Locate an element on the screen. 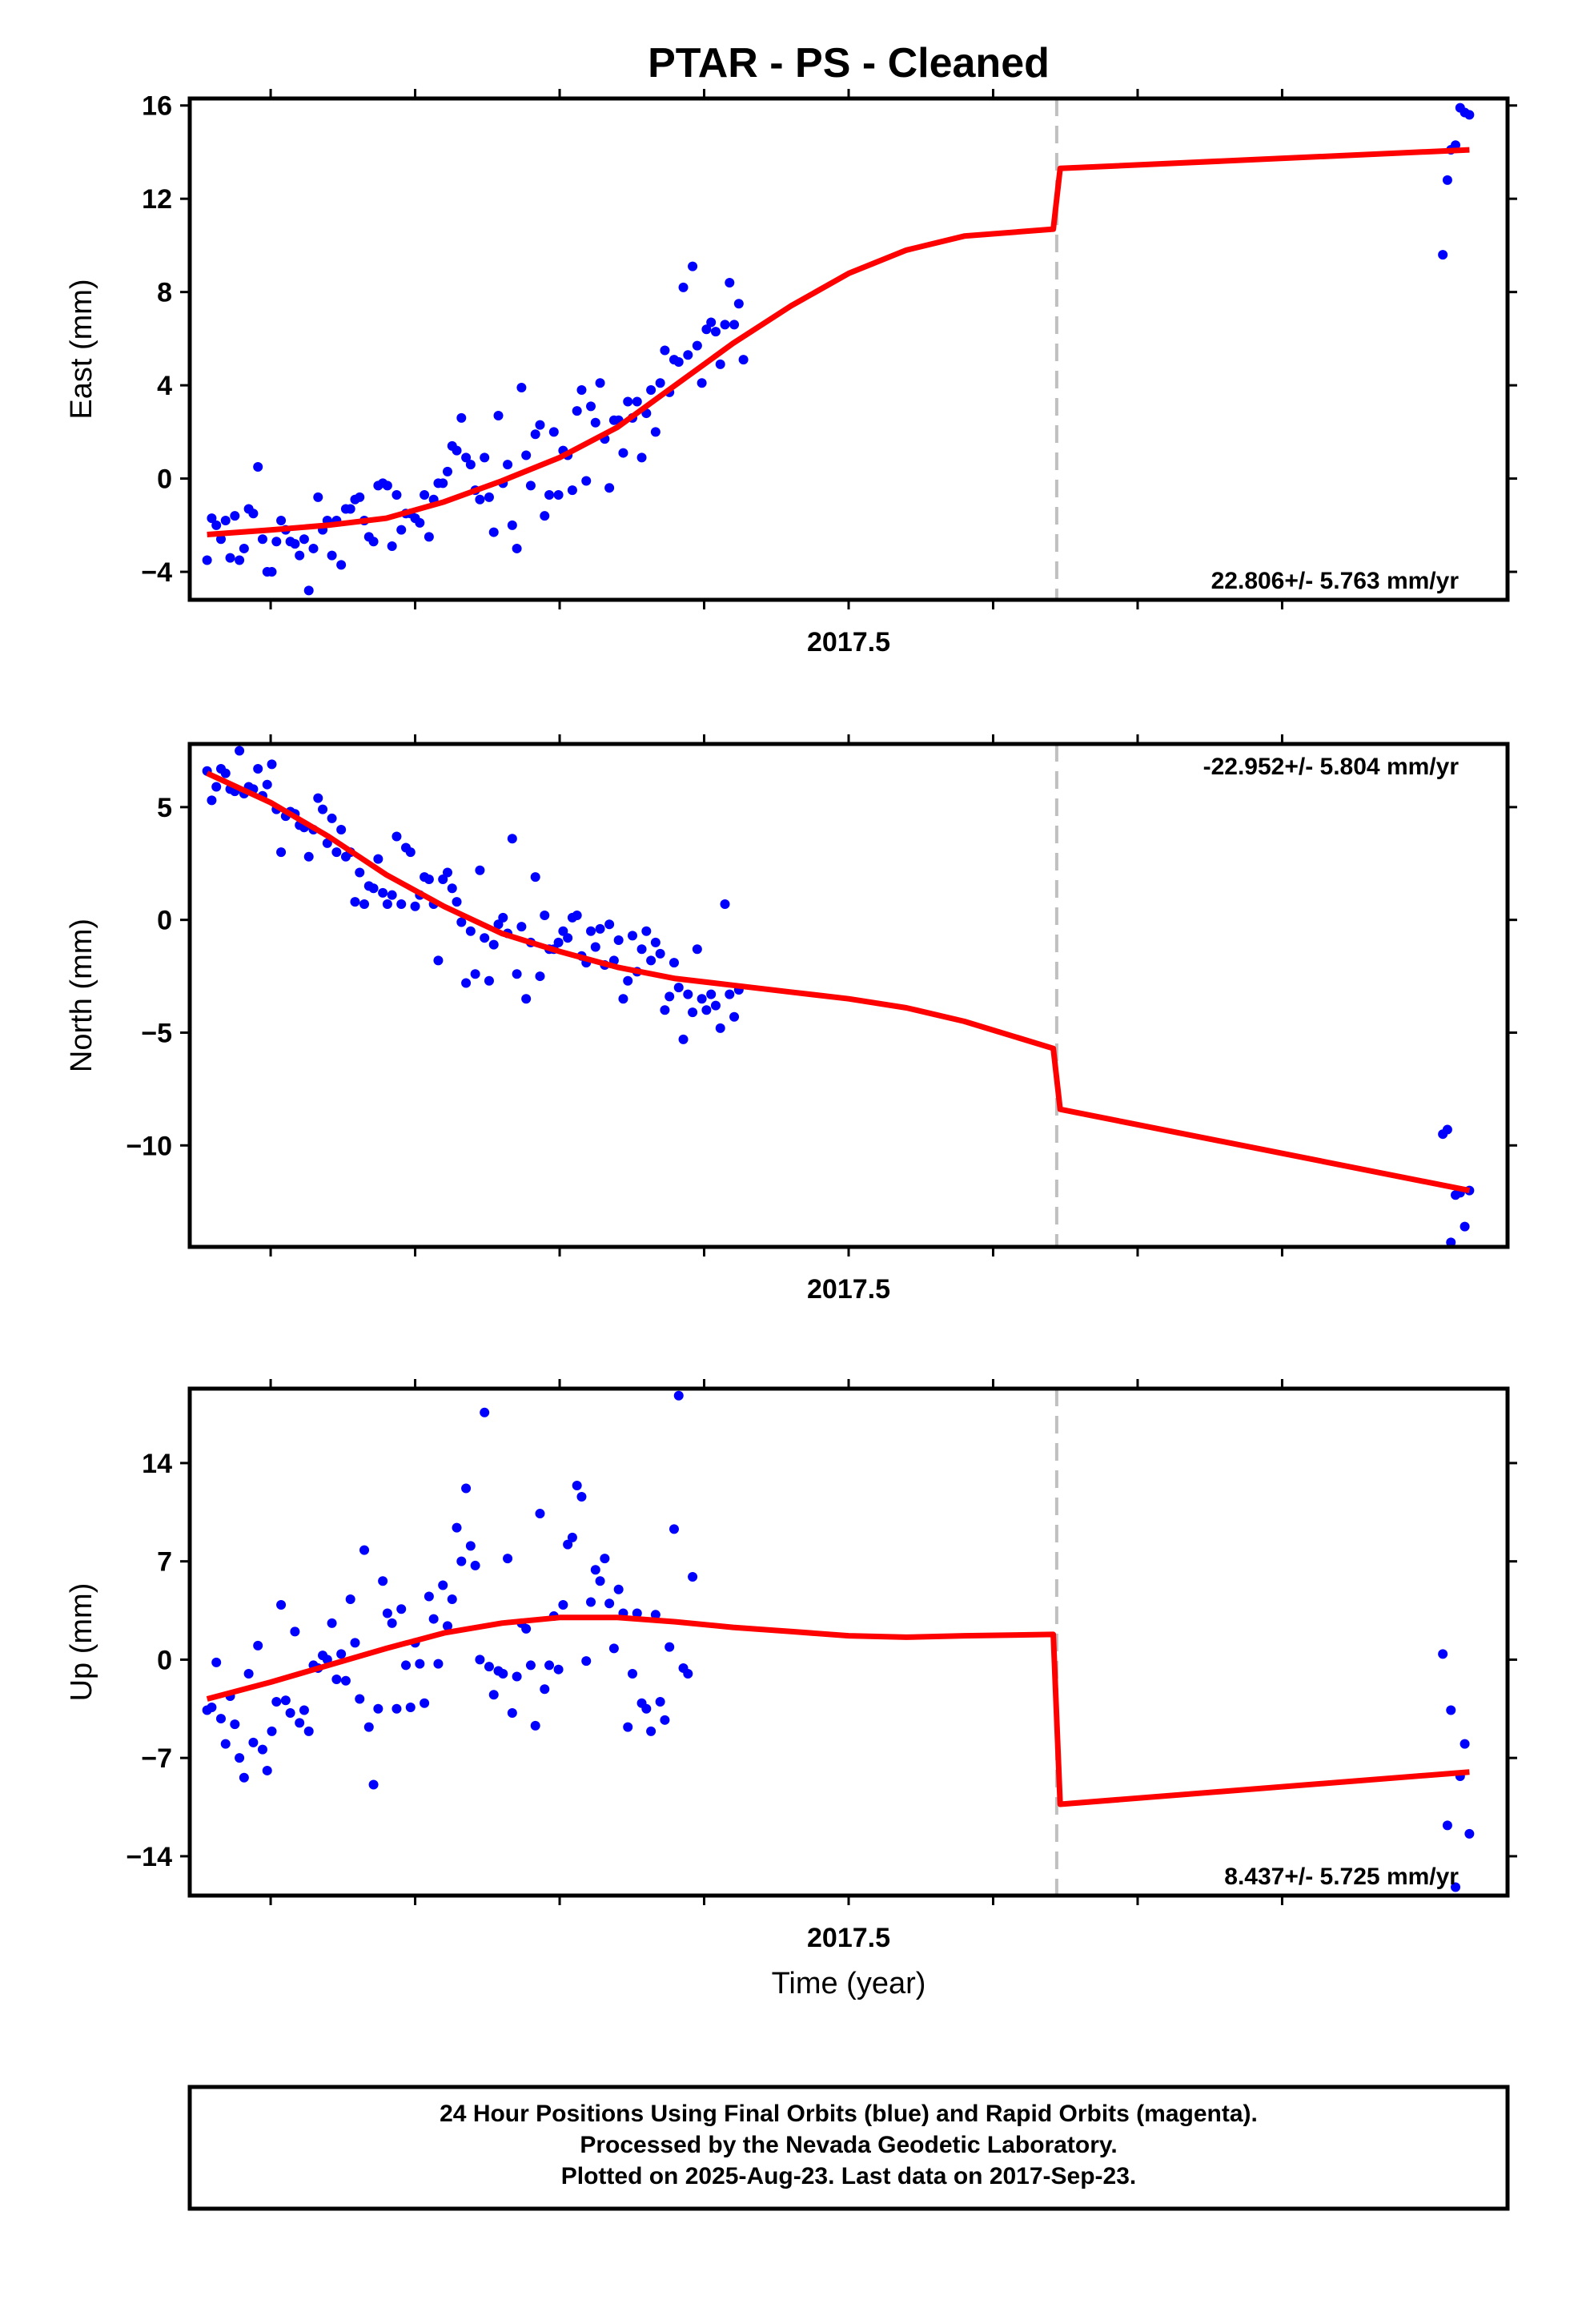  footer-frame is located at coordinates (848, 2148).